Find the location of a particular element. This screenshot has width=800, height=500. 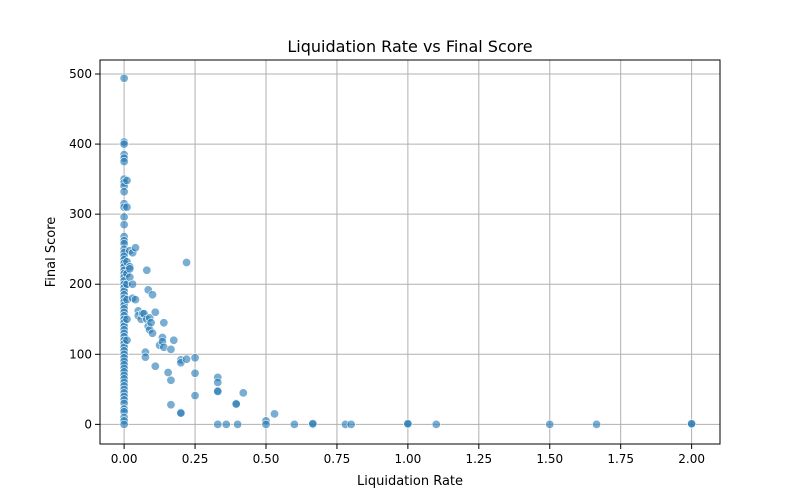

x-tick-label: 0.25 is located at coordinates (195, 459).